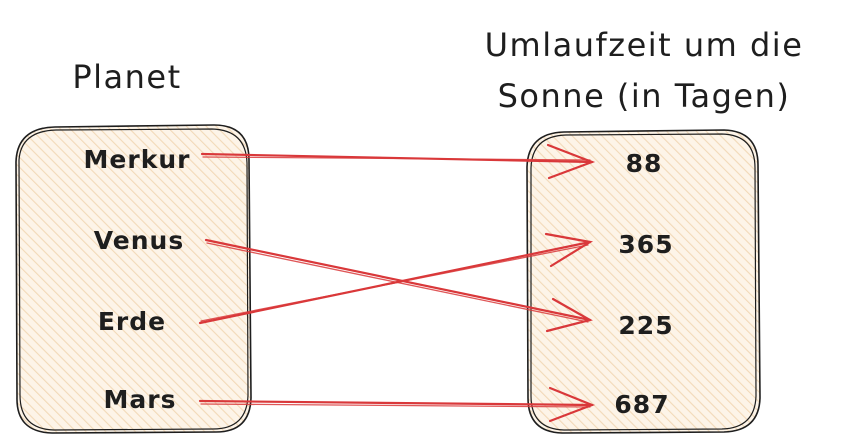  Describe the element at coordinates (132, 321) in the screenshot. I see `planet-item-erde: Erde` at that location.